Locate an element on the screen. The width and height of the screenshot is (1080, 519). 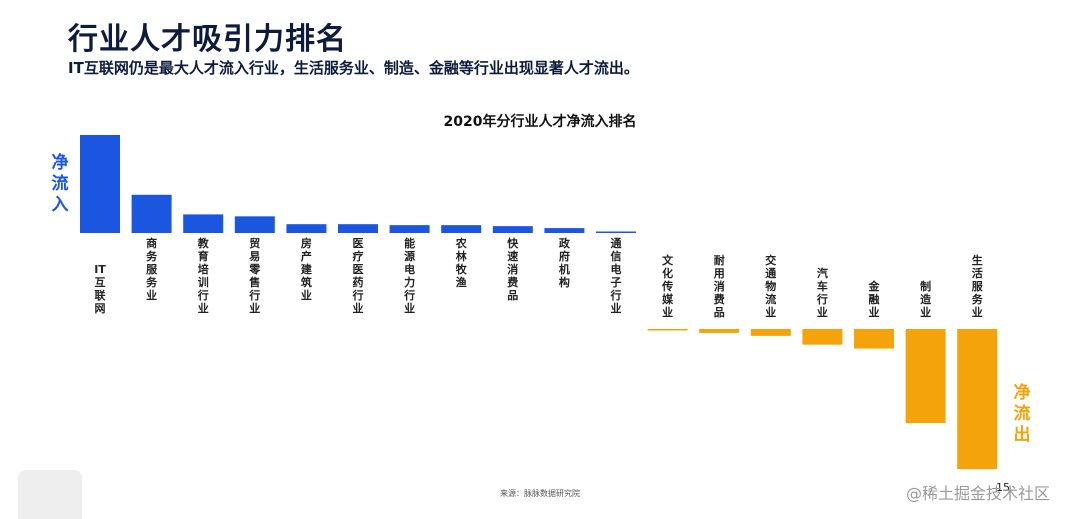
source-note-wrap: 来源：脉脉数据研究院 is located at coordinates (540, 493).